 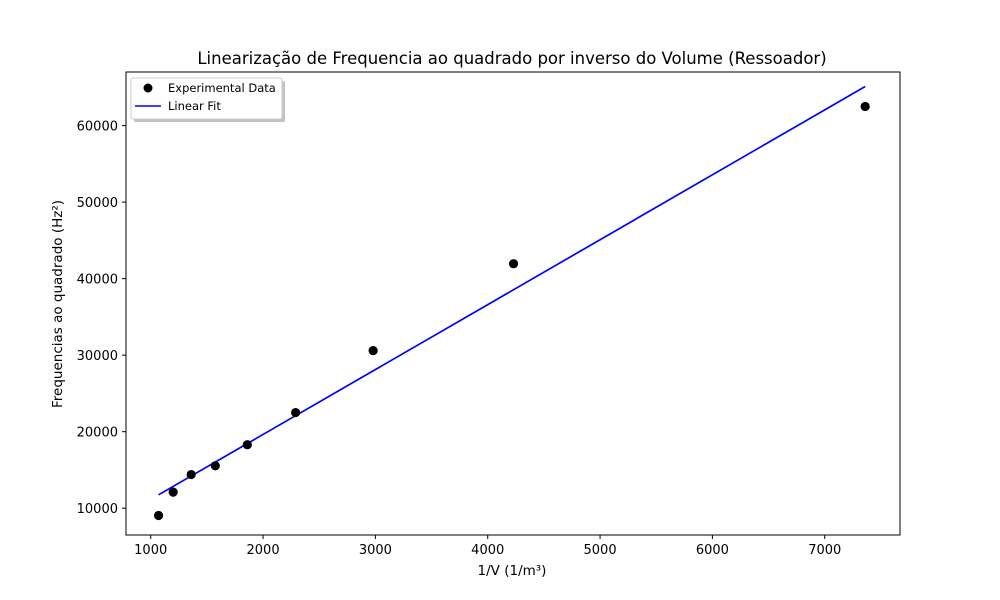 What do you see at coordinates (712, 550) in the screenshot?
I see `x-tick-label: 6000` at bounding box center [712, 550].